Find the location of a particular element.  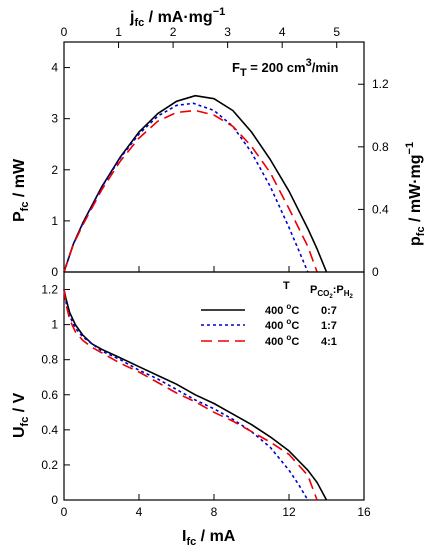

top-x-axis-label: jfc / mA·mg−1 is located at coordinates (177, 17).